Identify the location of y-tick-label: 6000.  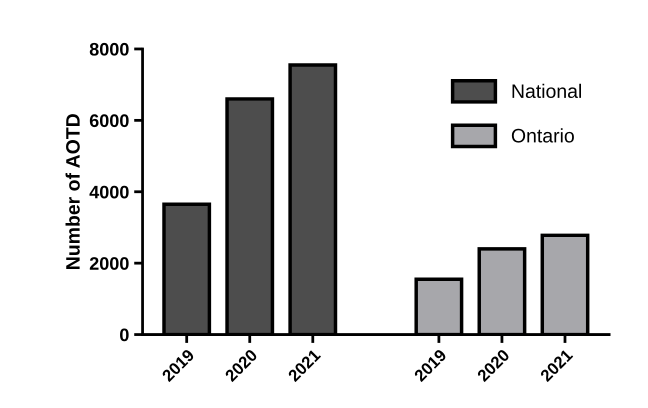
(109, 121).